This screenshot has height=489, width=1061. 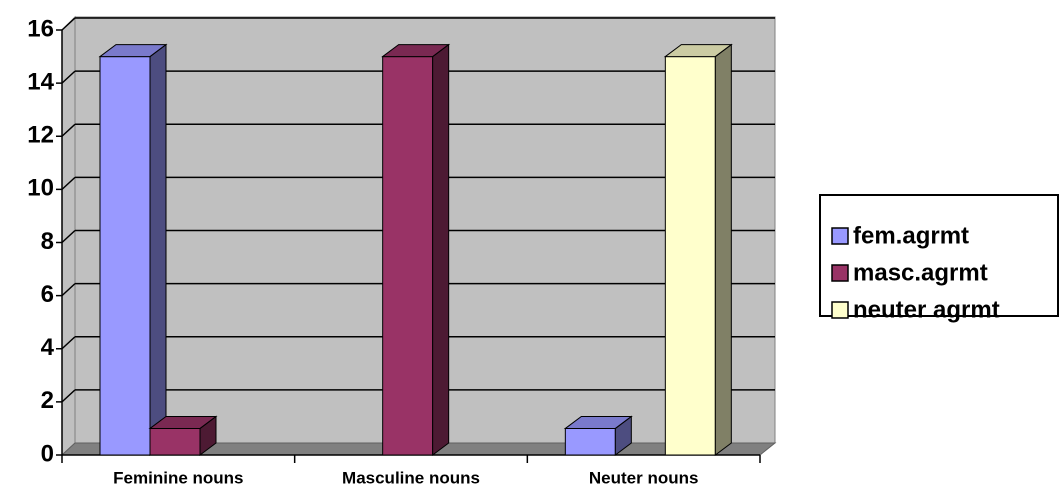 What do you see at coordinates (40, 188) in the screenshot?
I see `y-tick-label: 10` at bounding box center [40, 188].